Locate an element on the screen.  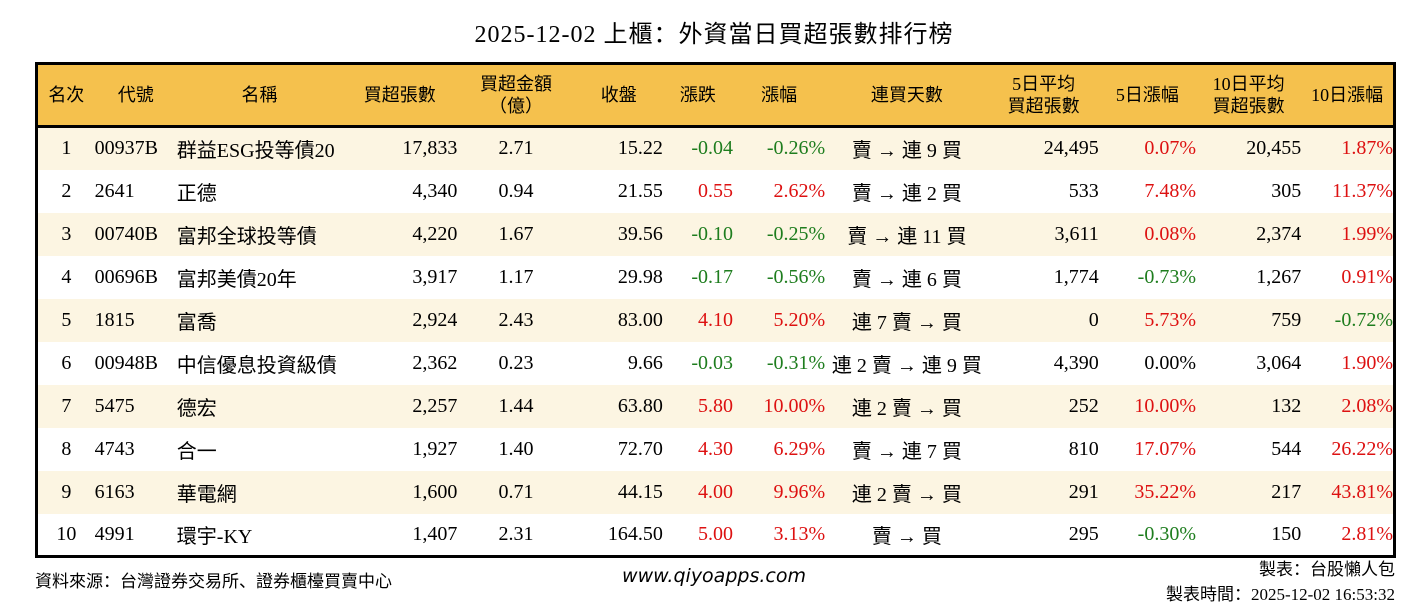
cell-pct5: 10.00% is located at coordinates (1165, 405).